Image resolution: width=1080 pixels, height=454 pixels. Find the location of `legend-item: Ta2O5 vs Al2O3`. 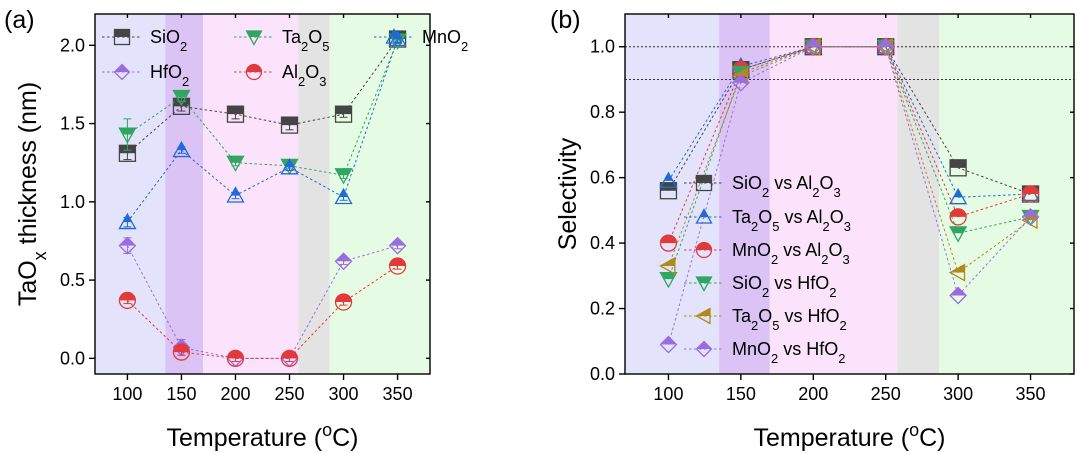

legend-item: Ta2O5 vs Al2O3 is located at coordinates (767, 220).